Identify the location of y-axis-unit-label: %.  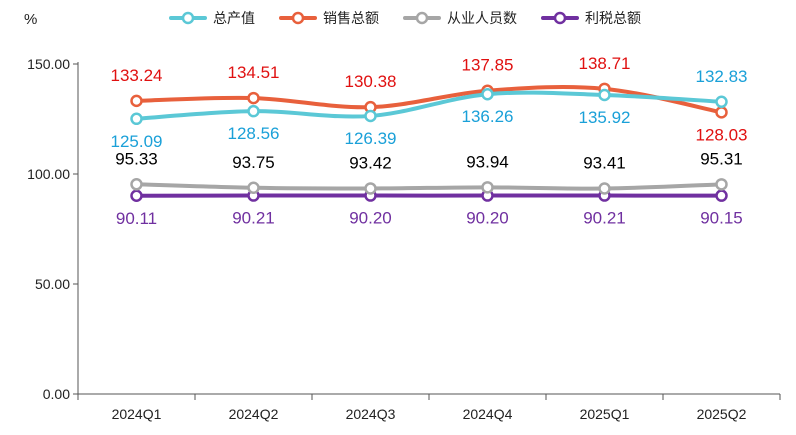
(30, 19).